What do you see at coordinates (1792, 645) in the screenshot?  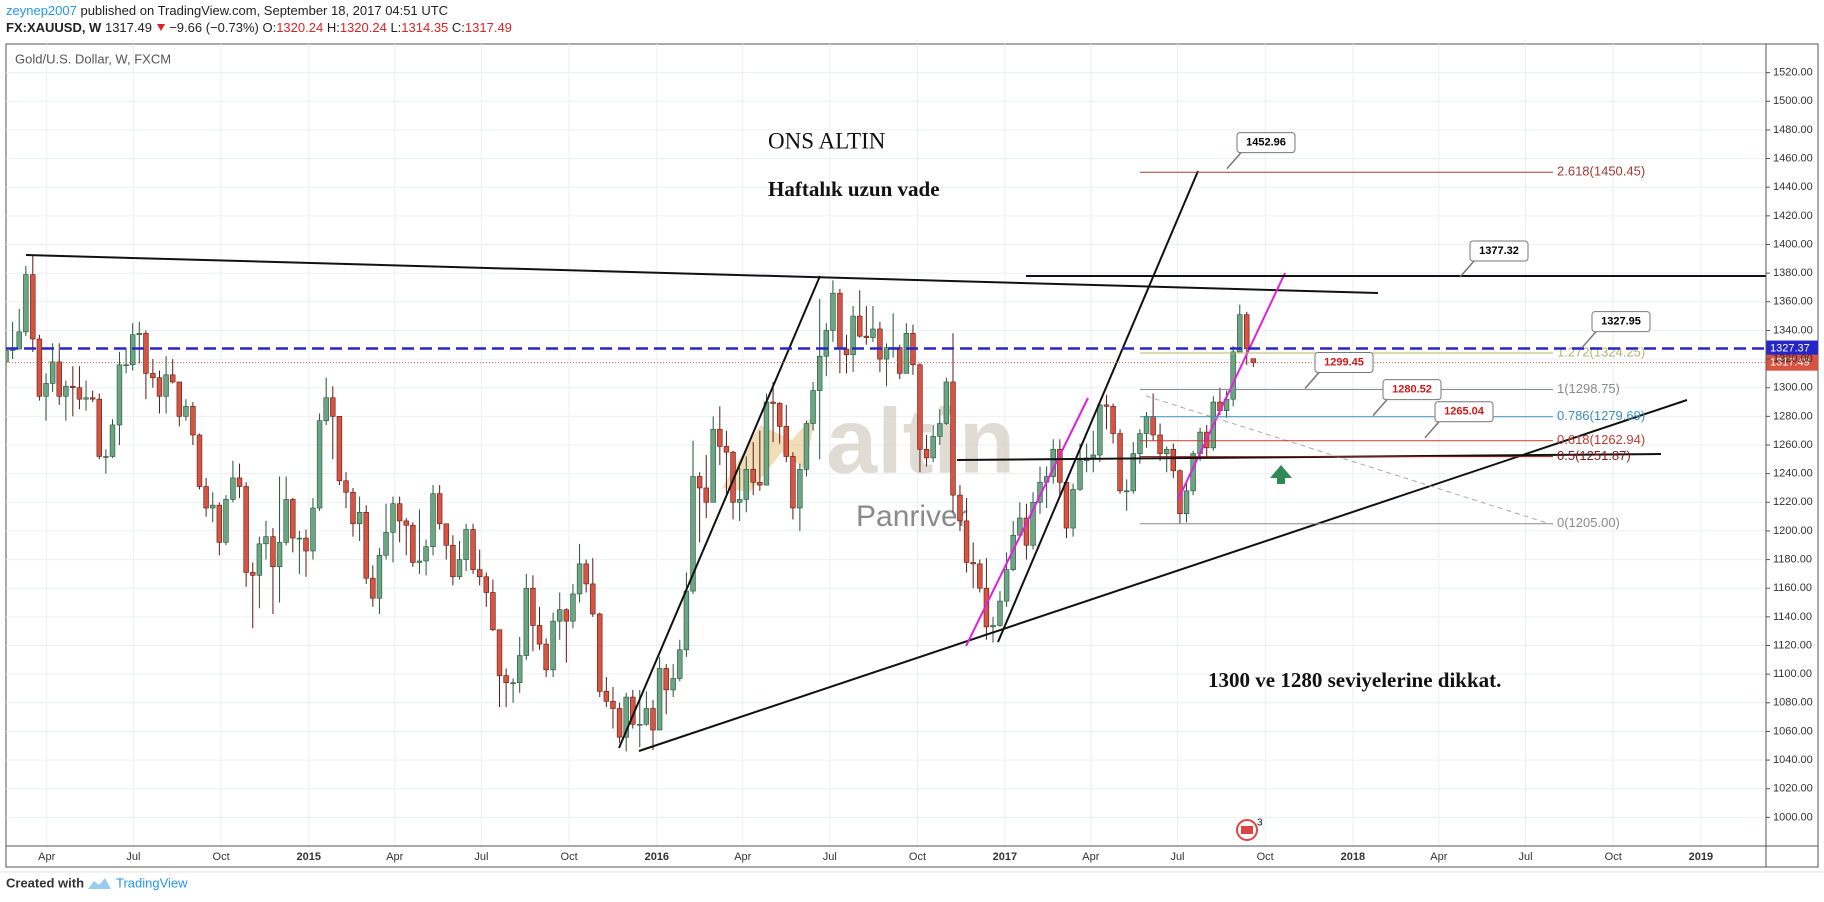 I see `y-tick-label: 1120.00` at bounding box center [1792, 645].